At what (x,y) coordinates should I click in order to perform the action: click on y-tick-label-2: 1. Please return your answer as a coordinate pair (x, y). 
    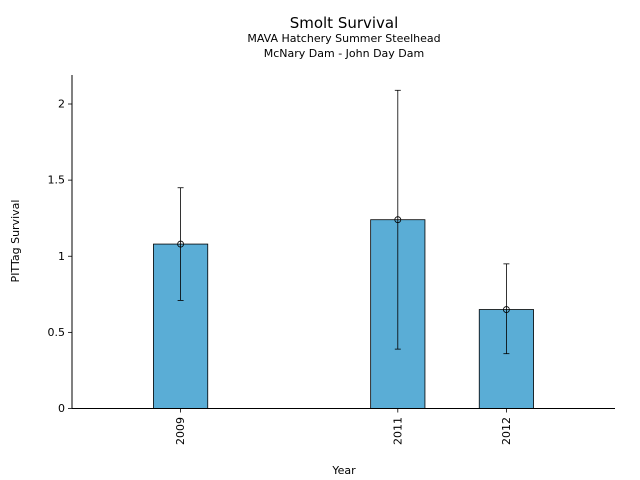
    Looking at the image, I should click on (61, 256).